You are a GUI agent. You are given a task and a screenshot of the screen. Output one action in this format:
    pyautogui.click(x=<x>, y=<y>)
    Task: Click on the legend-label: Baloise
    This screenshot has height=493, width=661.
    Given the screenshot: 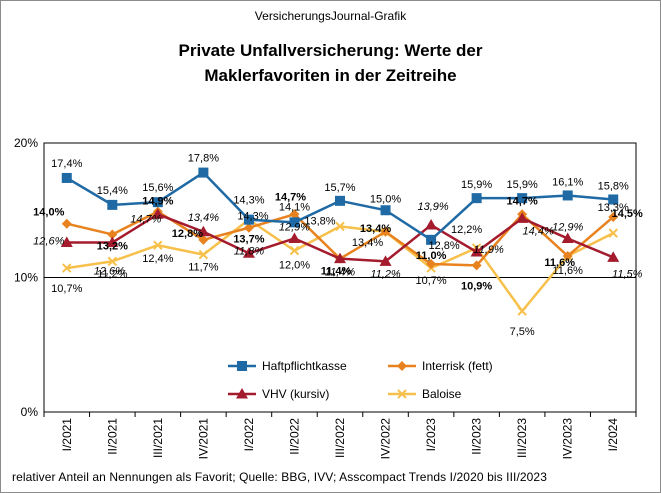 What is the action you would take?
    pyautogui.click(x=442, y=394)
    